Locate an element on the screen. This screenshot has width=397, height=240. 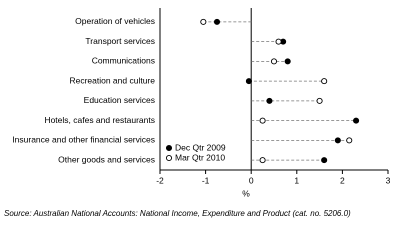
x-tick-label: 3 is located at coordinates (388, 180).